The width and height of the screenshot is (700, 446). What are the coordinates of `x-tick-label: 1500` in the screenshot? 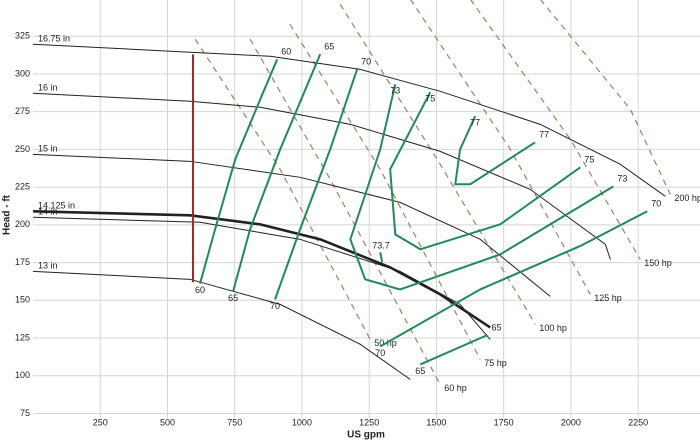 It's located at (436, 422).